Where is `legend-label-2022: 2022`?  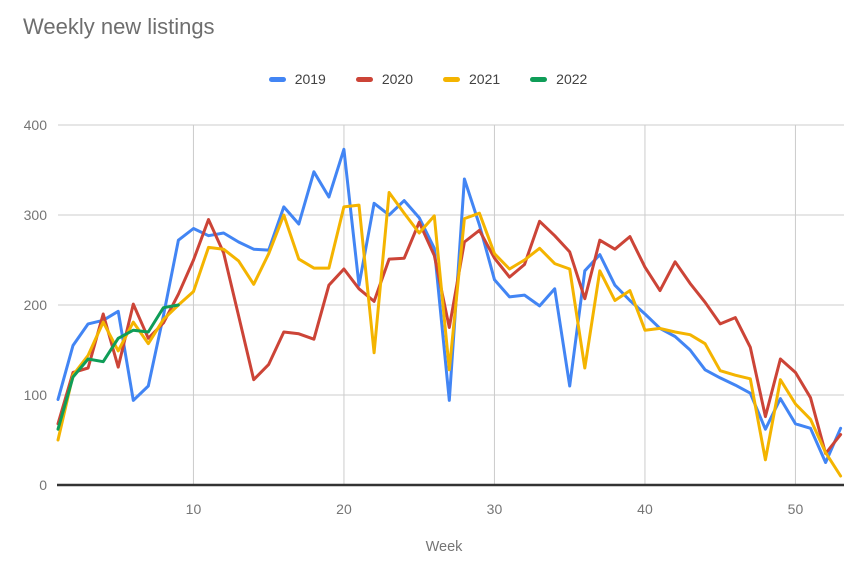 legend-label-2022: 2022 is located at coordinates (572, 79).